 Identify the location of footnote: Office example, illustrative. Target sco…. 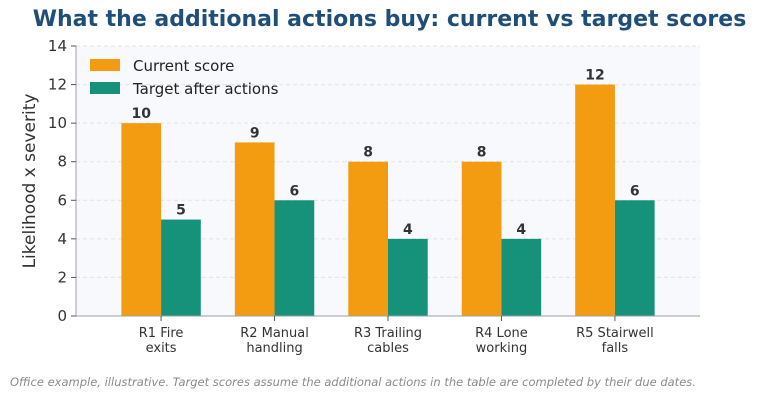
(353, 382).